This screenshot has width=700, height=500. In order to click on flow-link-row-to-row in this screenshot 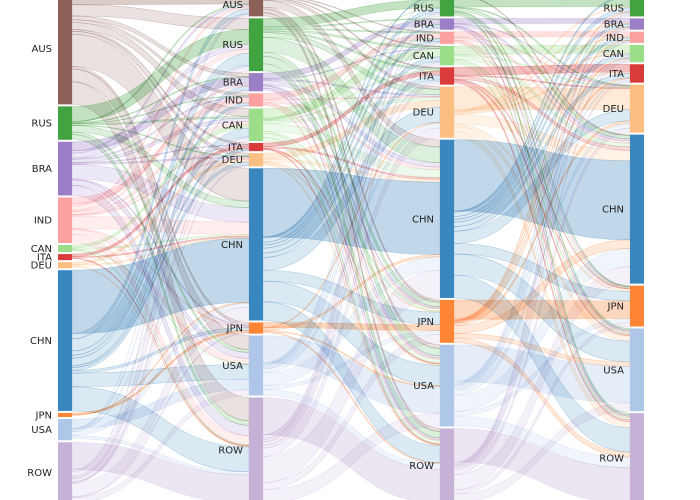, I will do `click(542, 464)`.